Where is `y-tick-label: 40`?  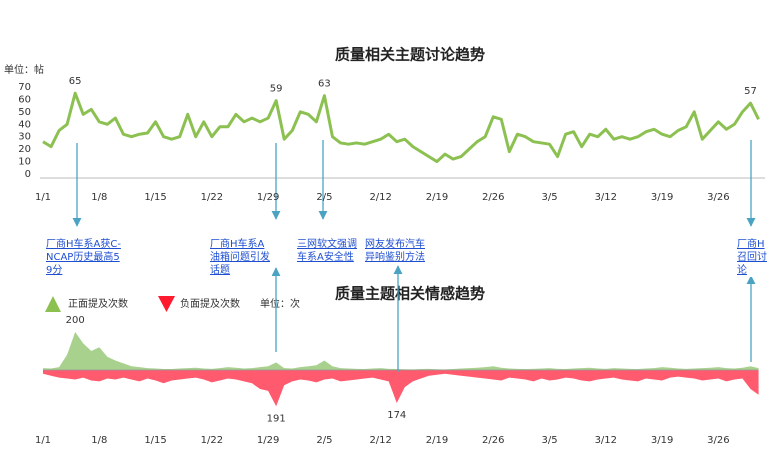
y-tick-label: 40 is located at coordinates (24, 124).